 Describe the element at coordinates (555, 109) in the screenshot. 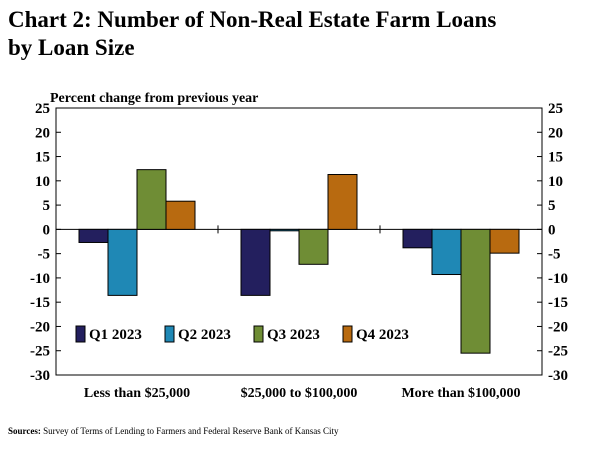

I see `y-tick-label-right: 25` at that location.